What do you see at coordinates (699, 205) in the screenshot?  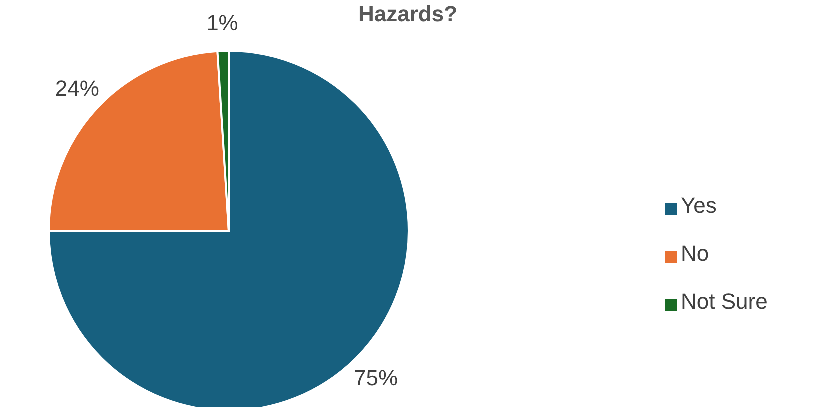 I see `legend-label: Yes` at bounding box center [699, 205].